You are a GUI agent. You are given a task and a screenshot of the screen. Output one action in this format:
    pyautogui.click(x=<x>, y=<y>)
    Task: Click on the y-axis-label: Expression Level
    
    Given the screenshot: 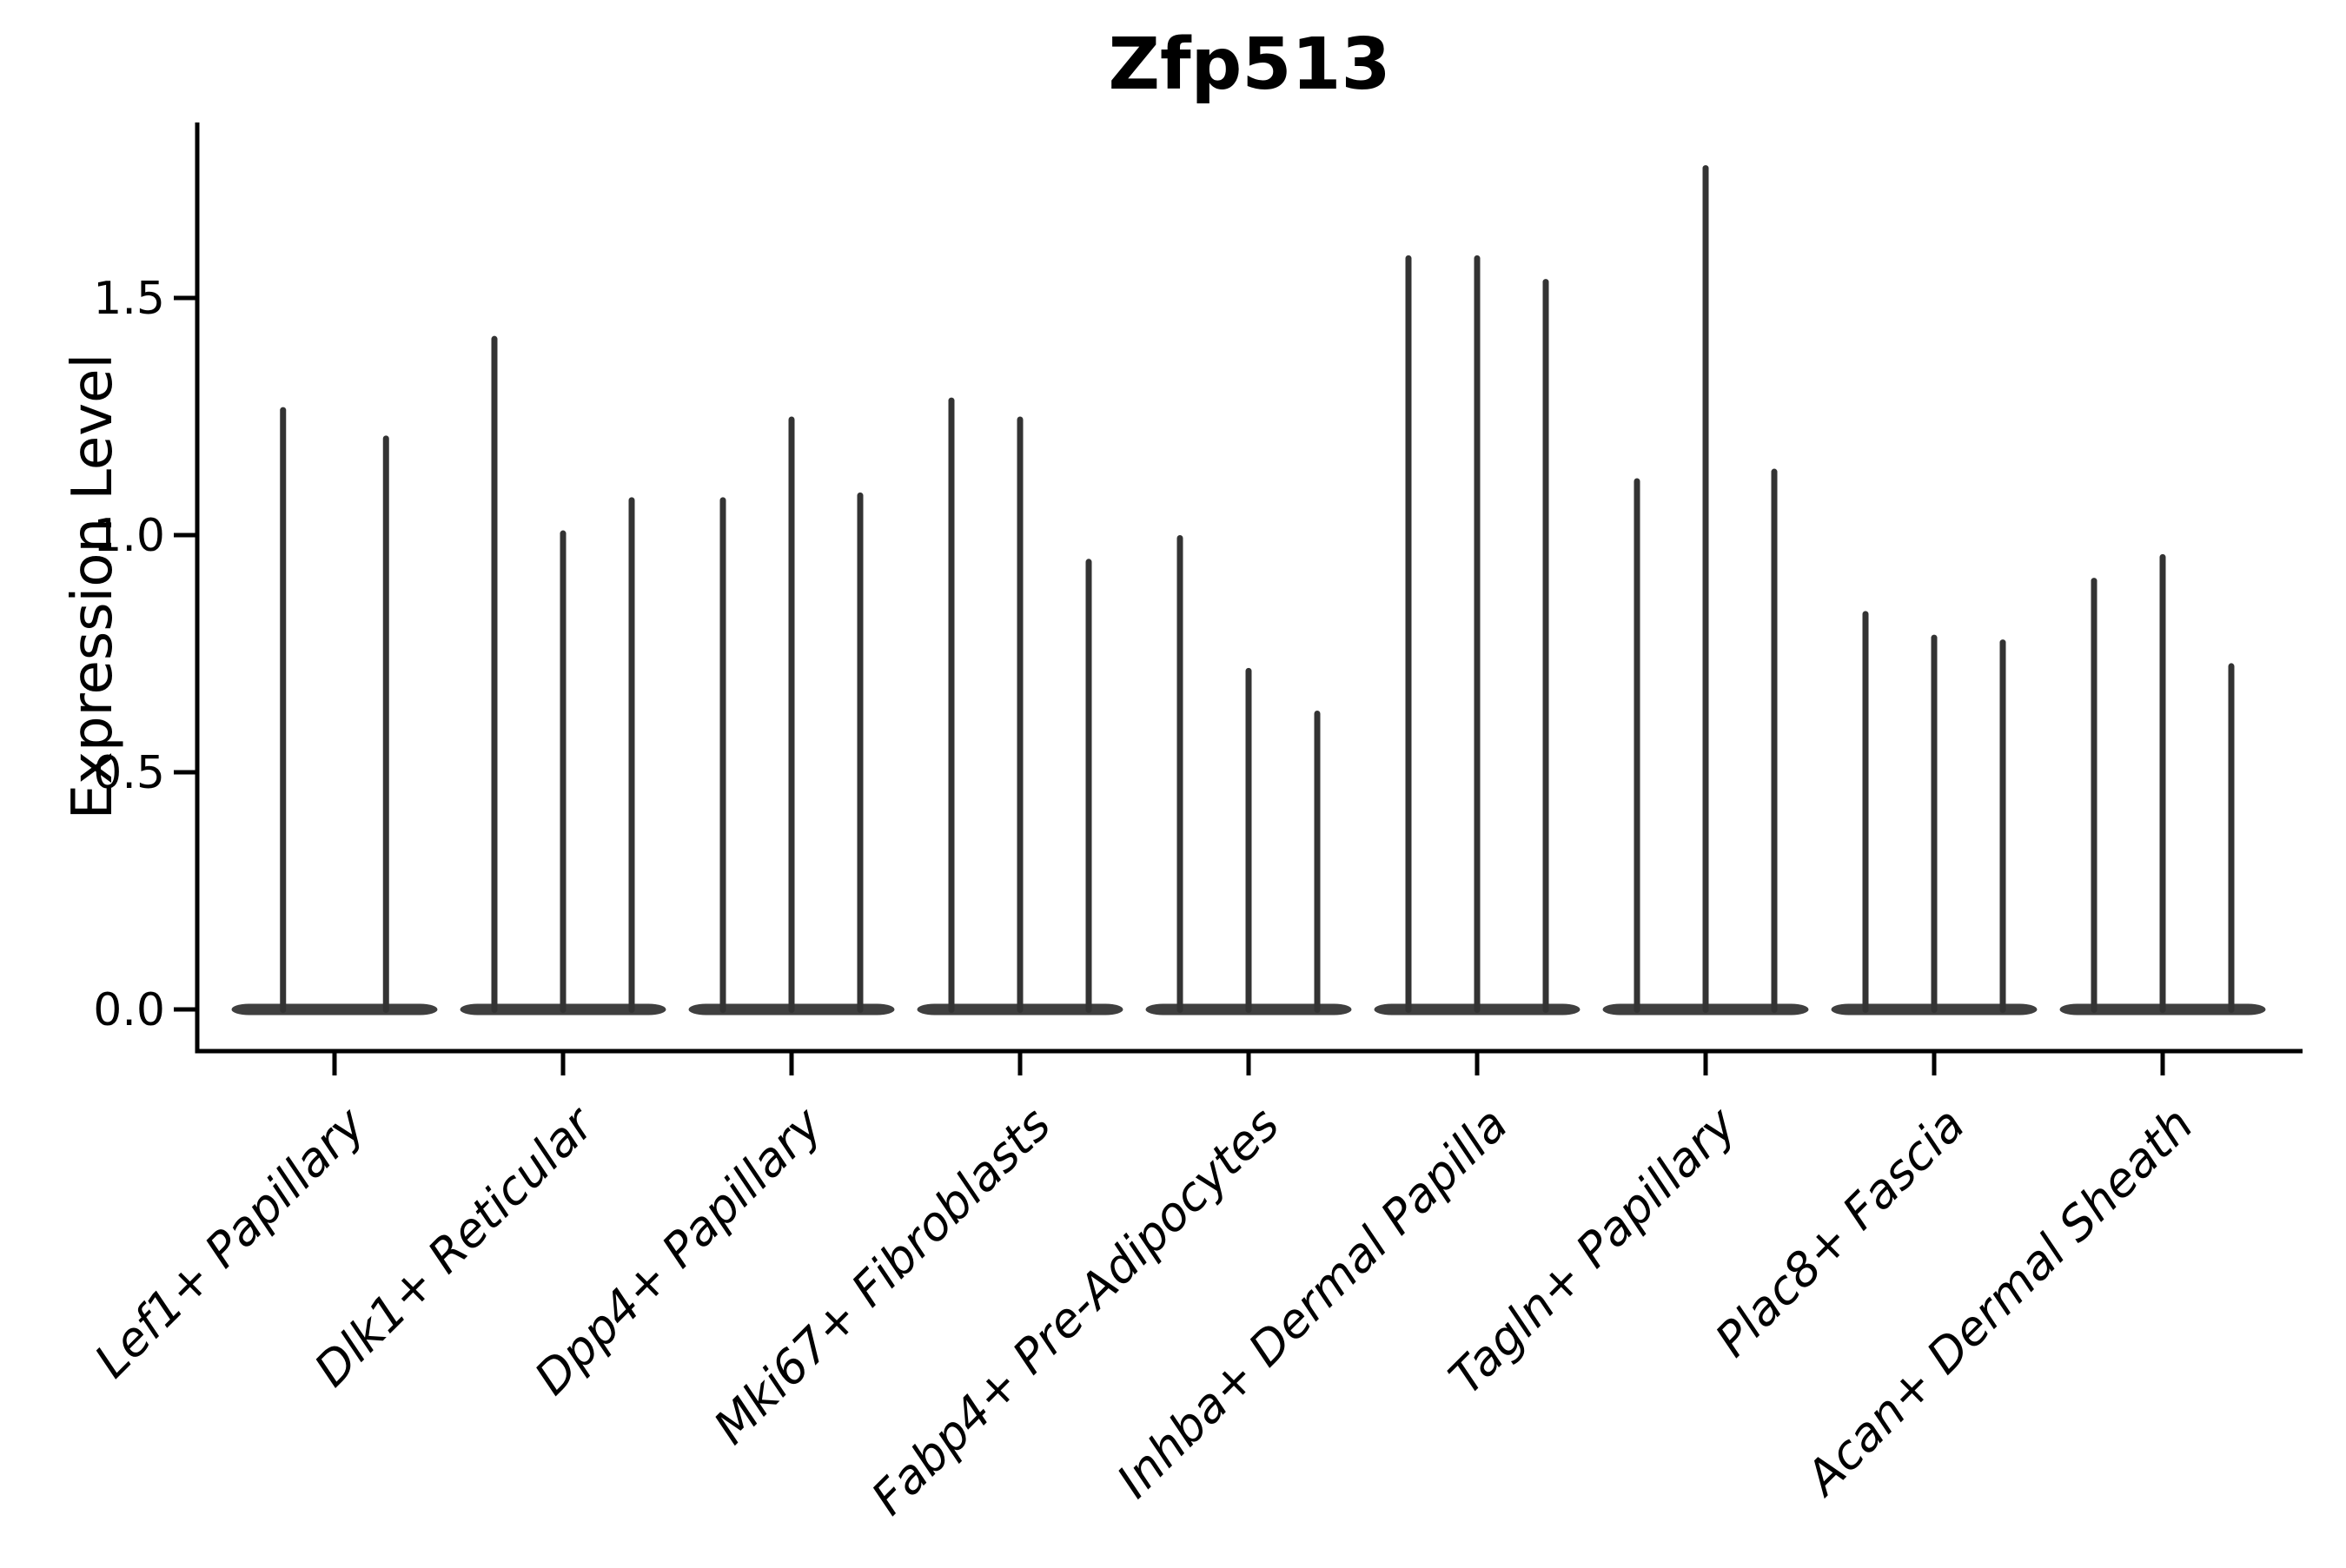 What is the action you would take?
    pyautogui.click(x=93, y=587)
    